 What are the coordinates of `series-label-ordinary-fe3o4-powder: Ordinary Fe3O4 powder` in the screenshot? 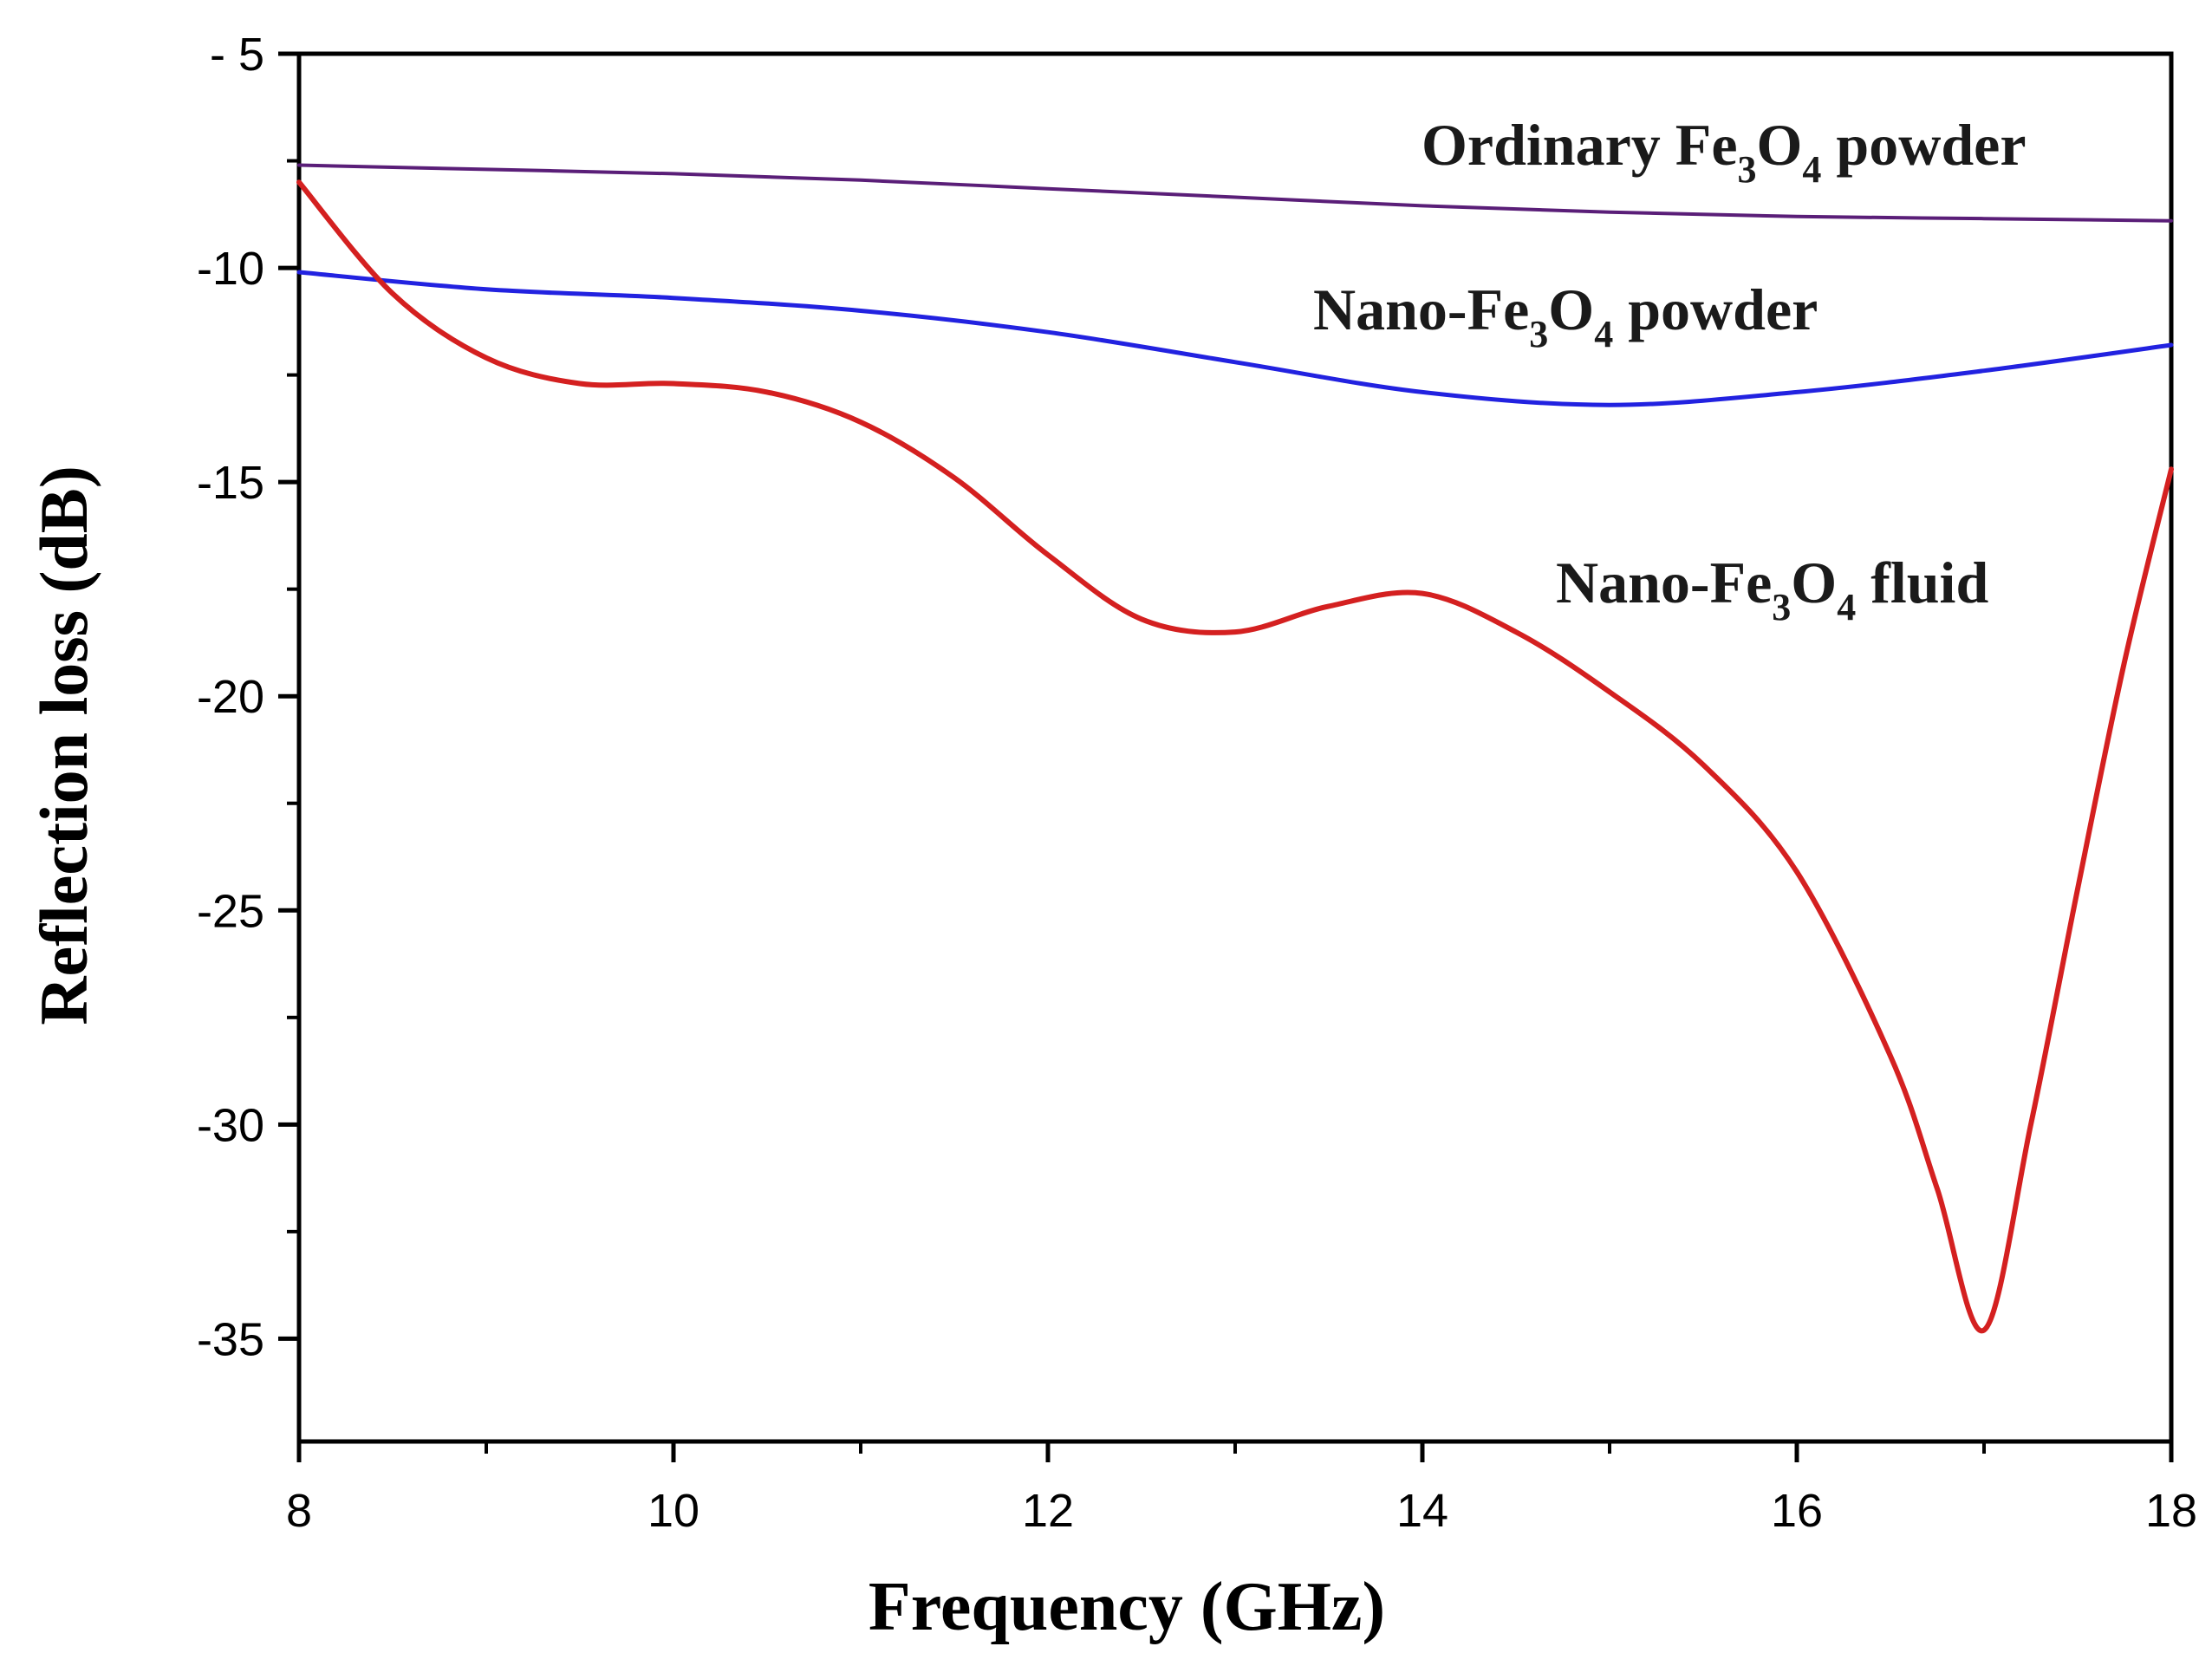 It's located at (1724, 151).